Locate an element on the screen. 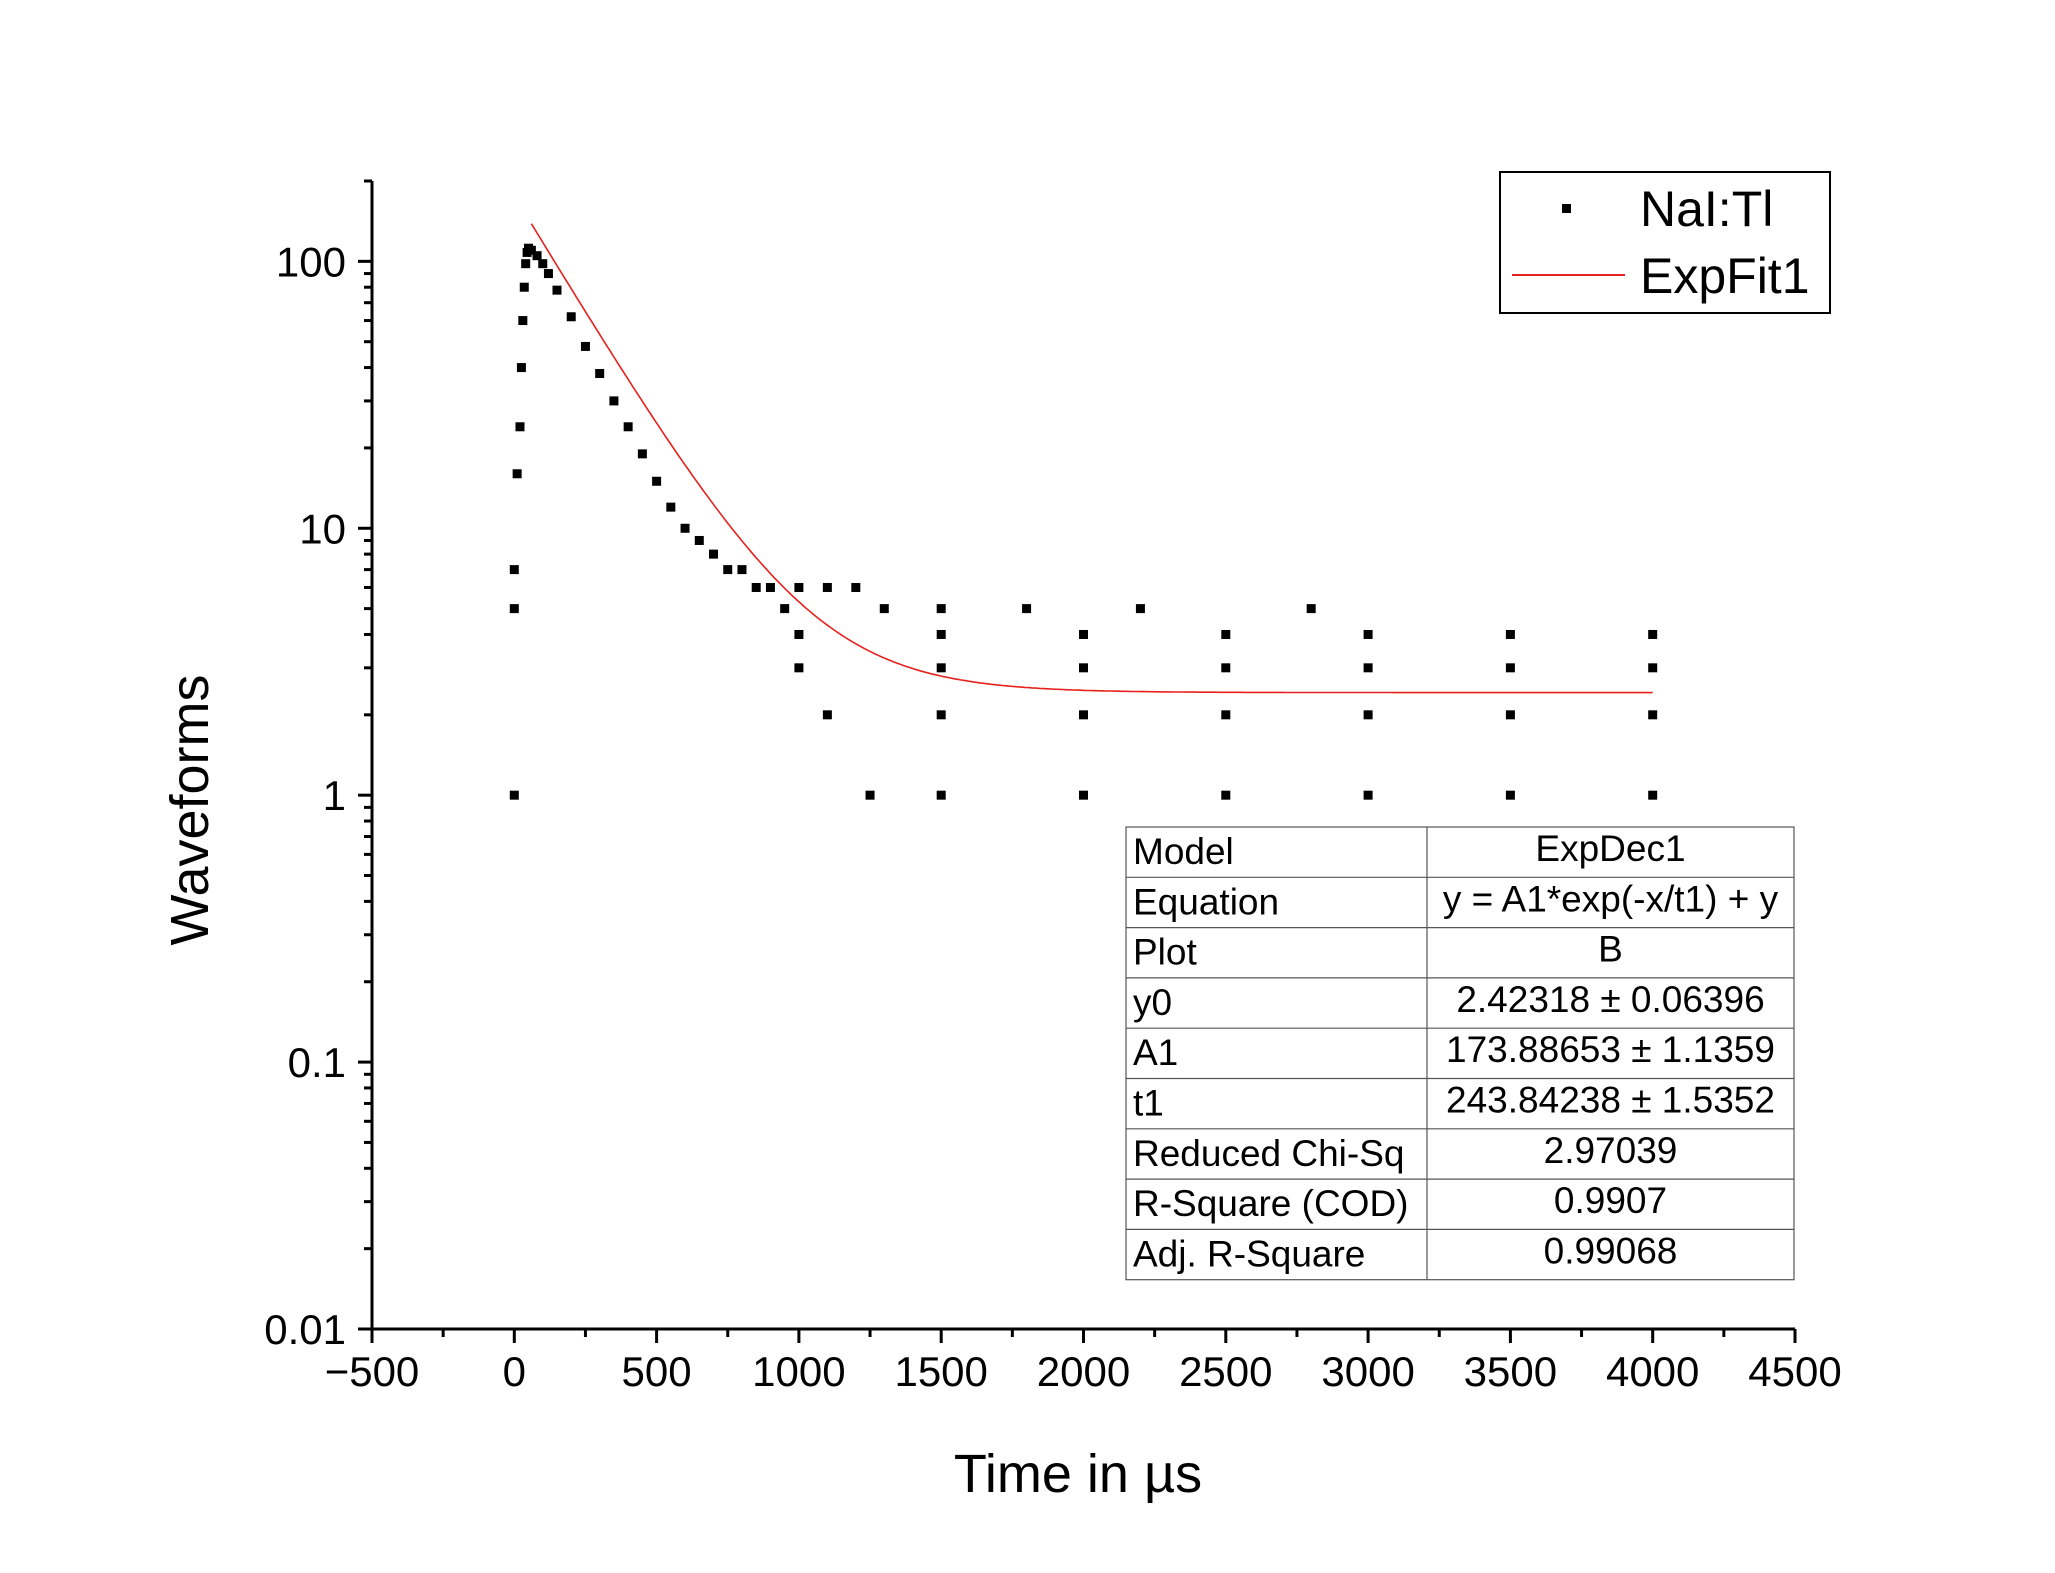 This screenshot has width=2055, height=1573. y-tick-label: 1 is located at coordinates (334, 795).